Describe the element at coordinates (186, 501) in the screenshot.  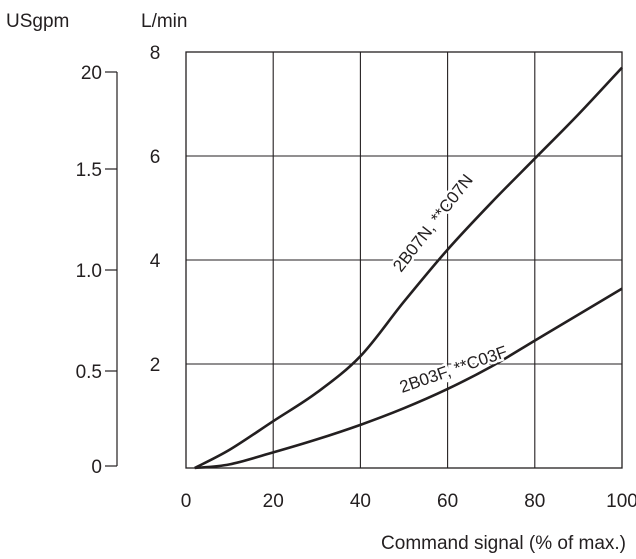
I see `x-tick-label: 0` at that location.